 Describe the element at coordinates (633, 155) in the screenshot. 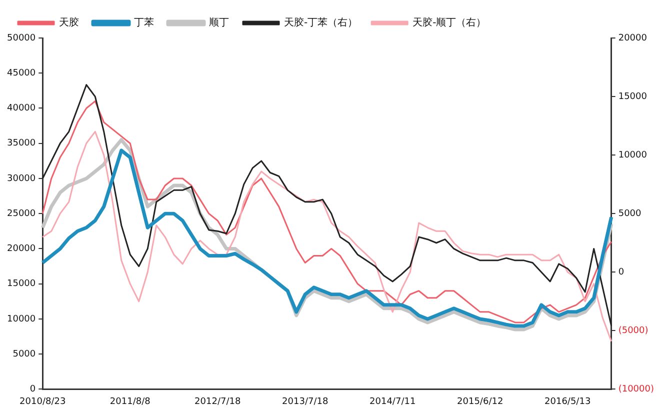

I see `y2-tick-label: 10000` at that location.